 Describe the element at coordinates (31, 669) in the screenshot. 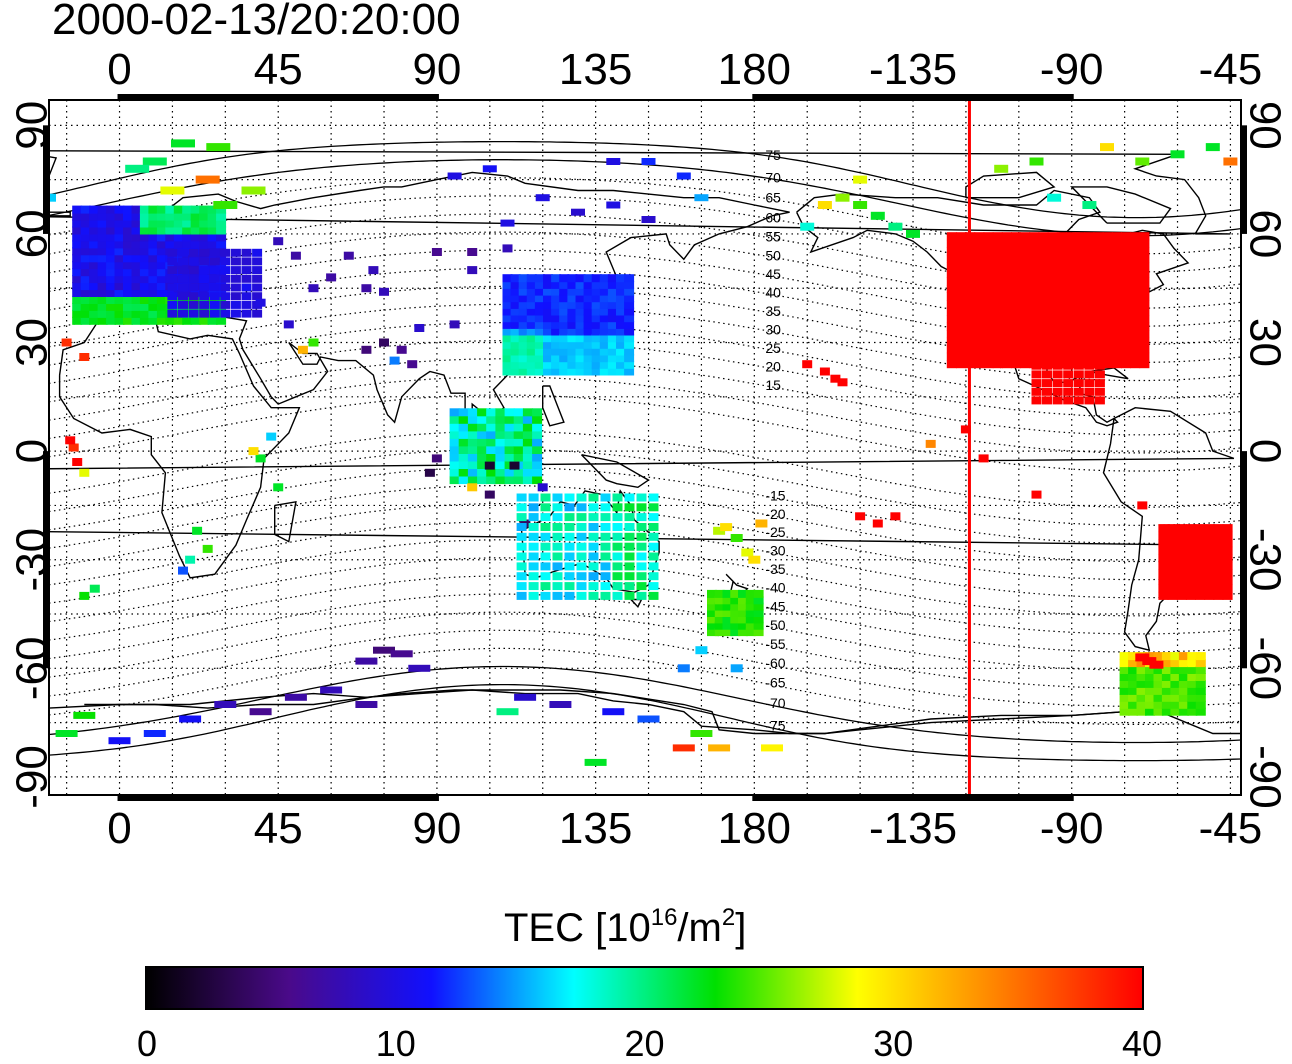

I see `lat-label-left: -60` at that location.